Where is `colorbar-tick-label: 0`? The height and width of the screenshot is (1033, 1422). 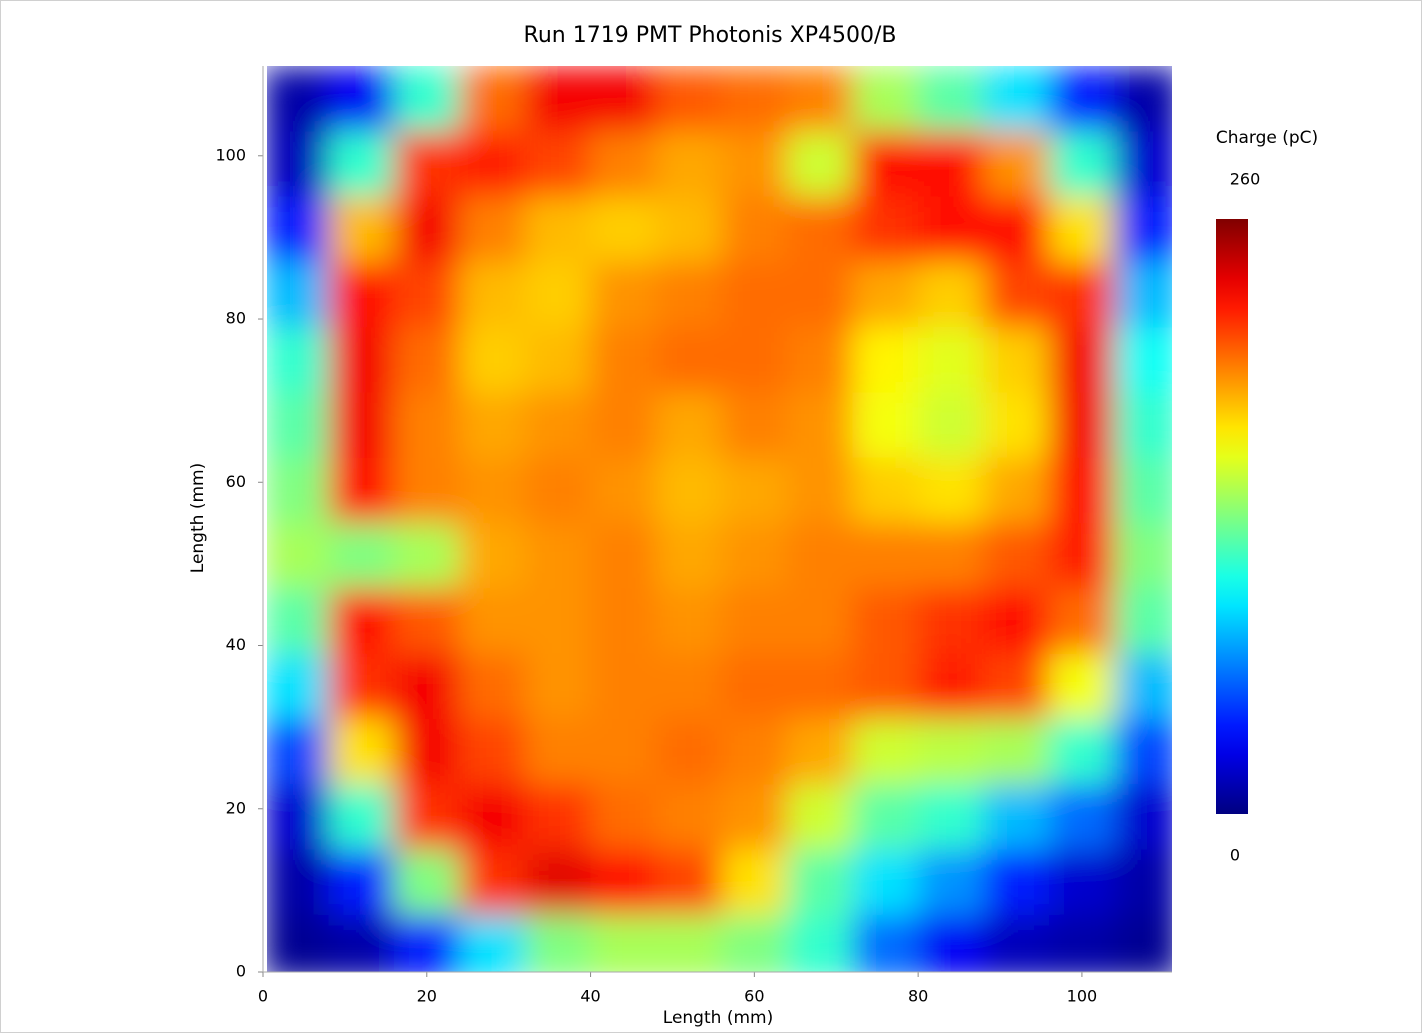 colorbar-tick-label: 0 is located at coordinates (1235, 855).